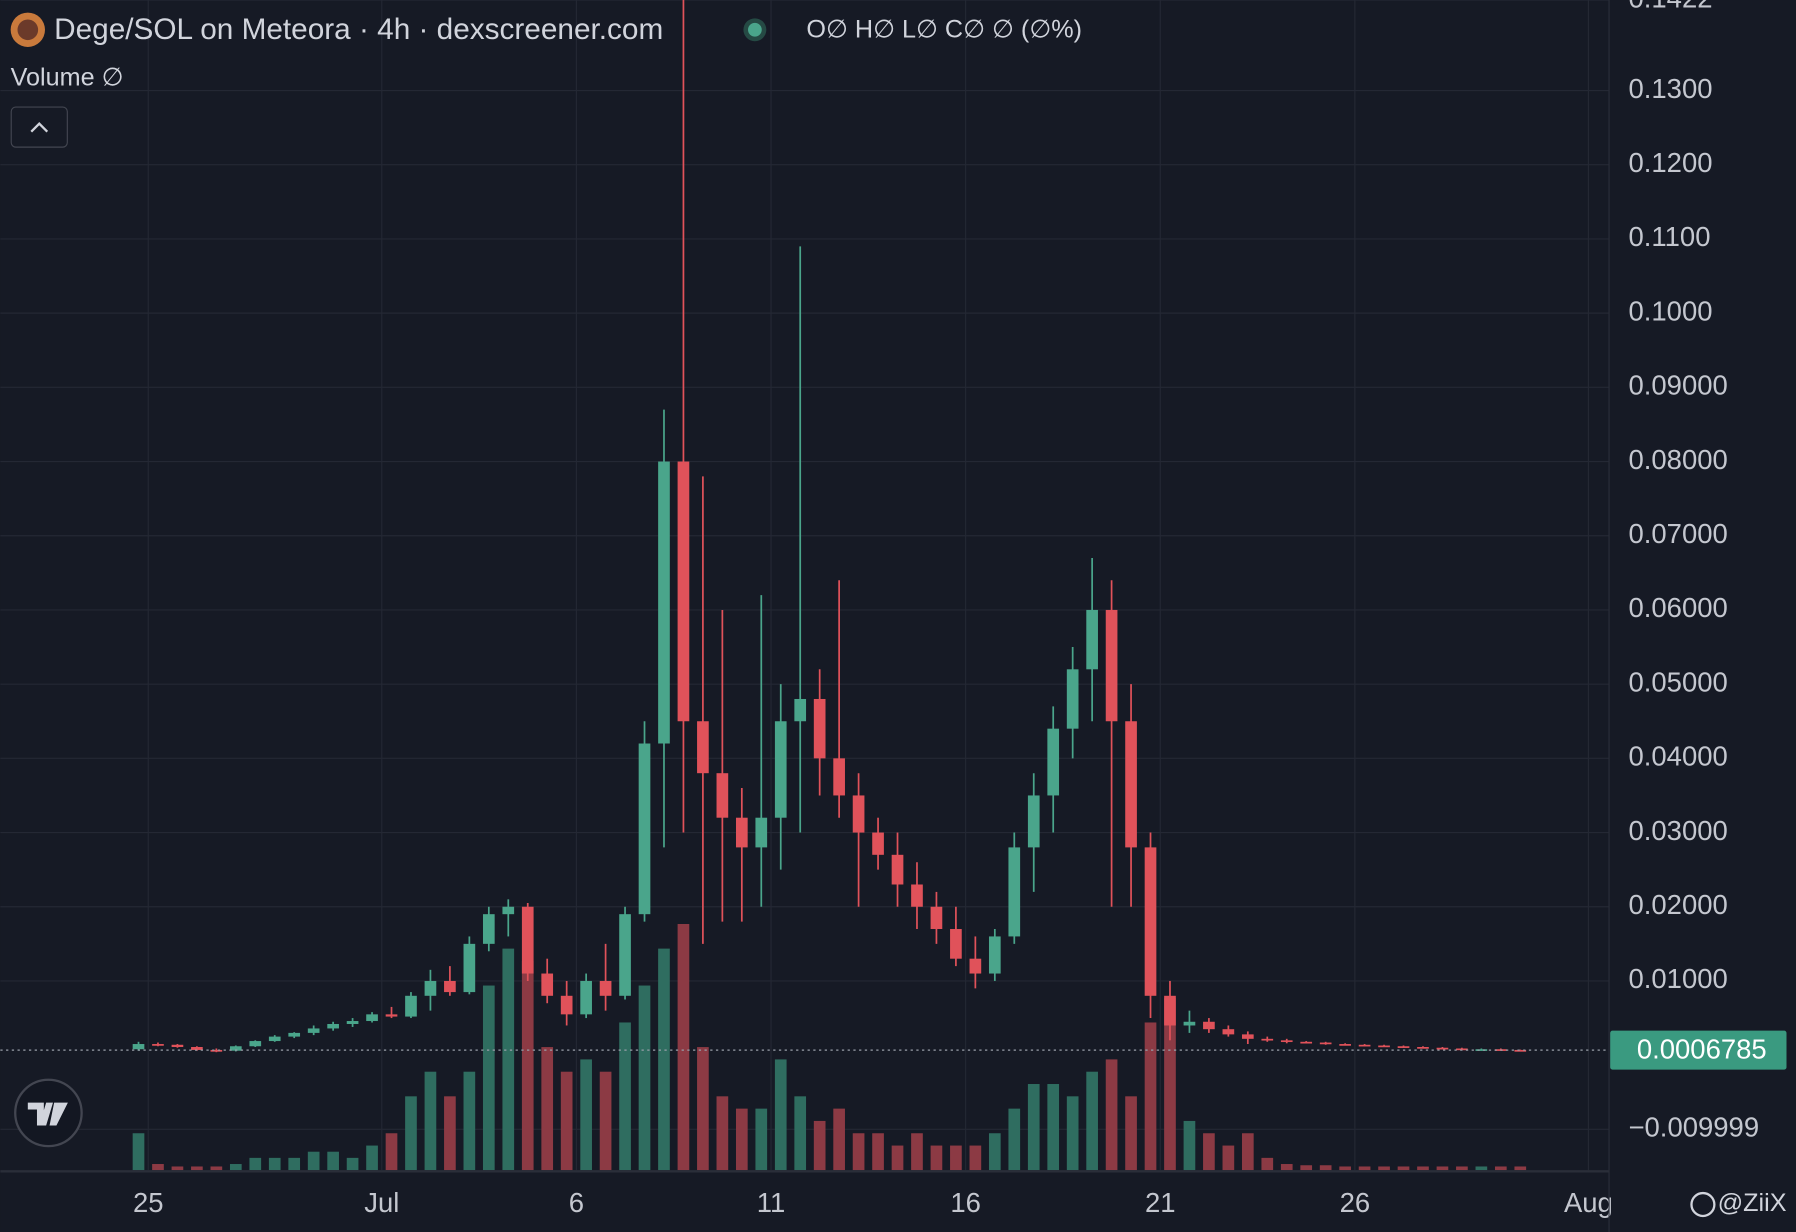 This screenshot has width=1796, height=1232. Describe the element at coordinates (1677, 385) in the screenshot. I see `y-tick-label: 0.09000` at that location.